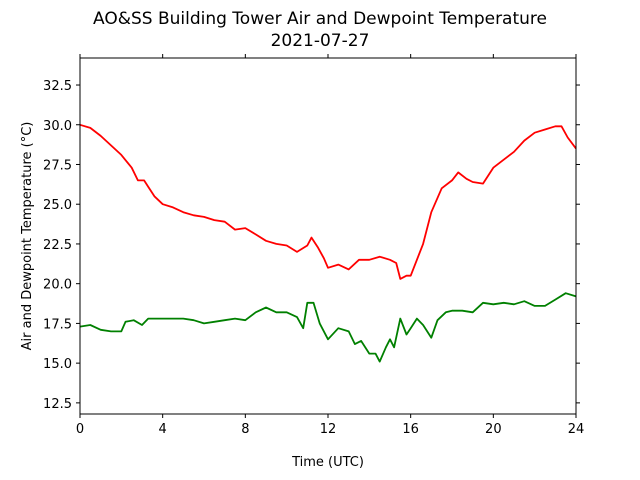  What do you see at coordinates (57, 245) in the screenshot?
I see `y-tick-label: 22.5` at bounding box center [57, 245].